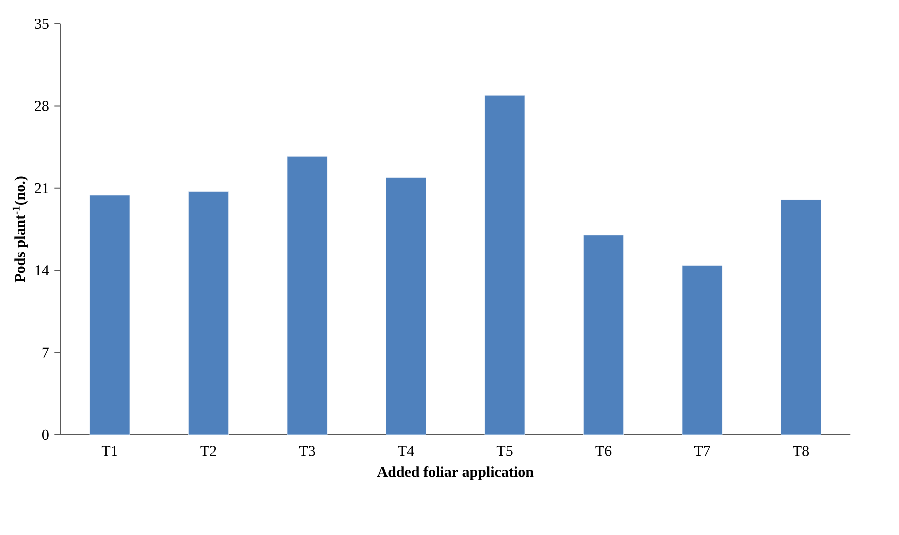  I want to click on x-tick-label: T6, so click(604, 451).